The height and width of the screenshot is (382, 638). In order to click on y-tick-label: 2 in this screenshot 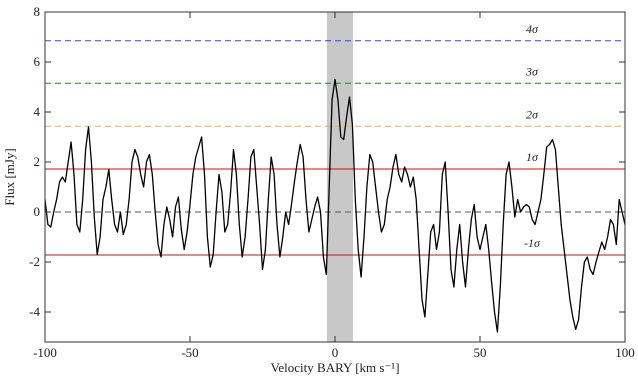, I will do `click(37, 161)`.